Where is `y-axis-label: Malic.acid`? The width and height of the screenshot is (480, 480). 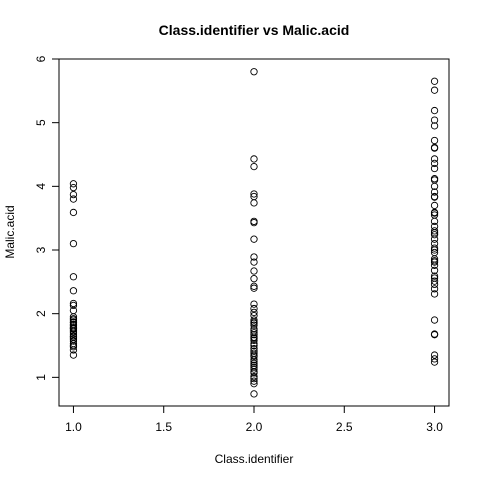 y-axis-label: Malic.acid is located at coordinates (10, 231).